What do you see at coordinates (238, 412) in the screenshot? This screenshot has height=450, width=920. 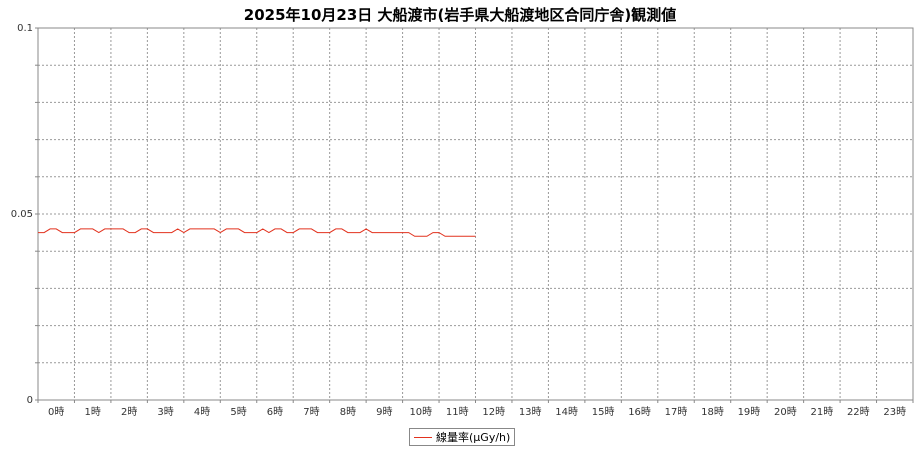 I see `x-tick-label: 5時` at bounding box center [238, 412].